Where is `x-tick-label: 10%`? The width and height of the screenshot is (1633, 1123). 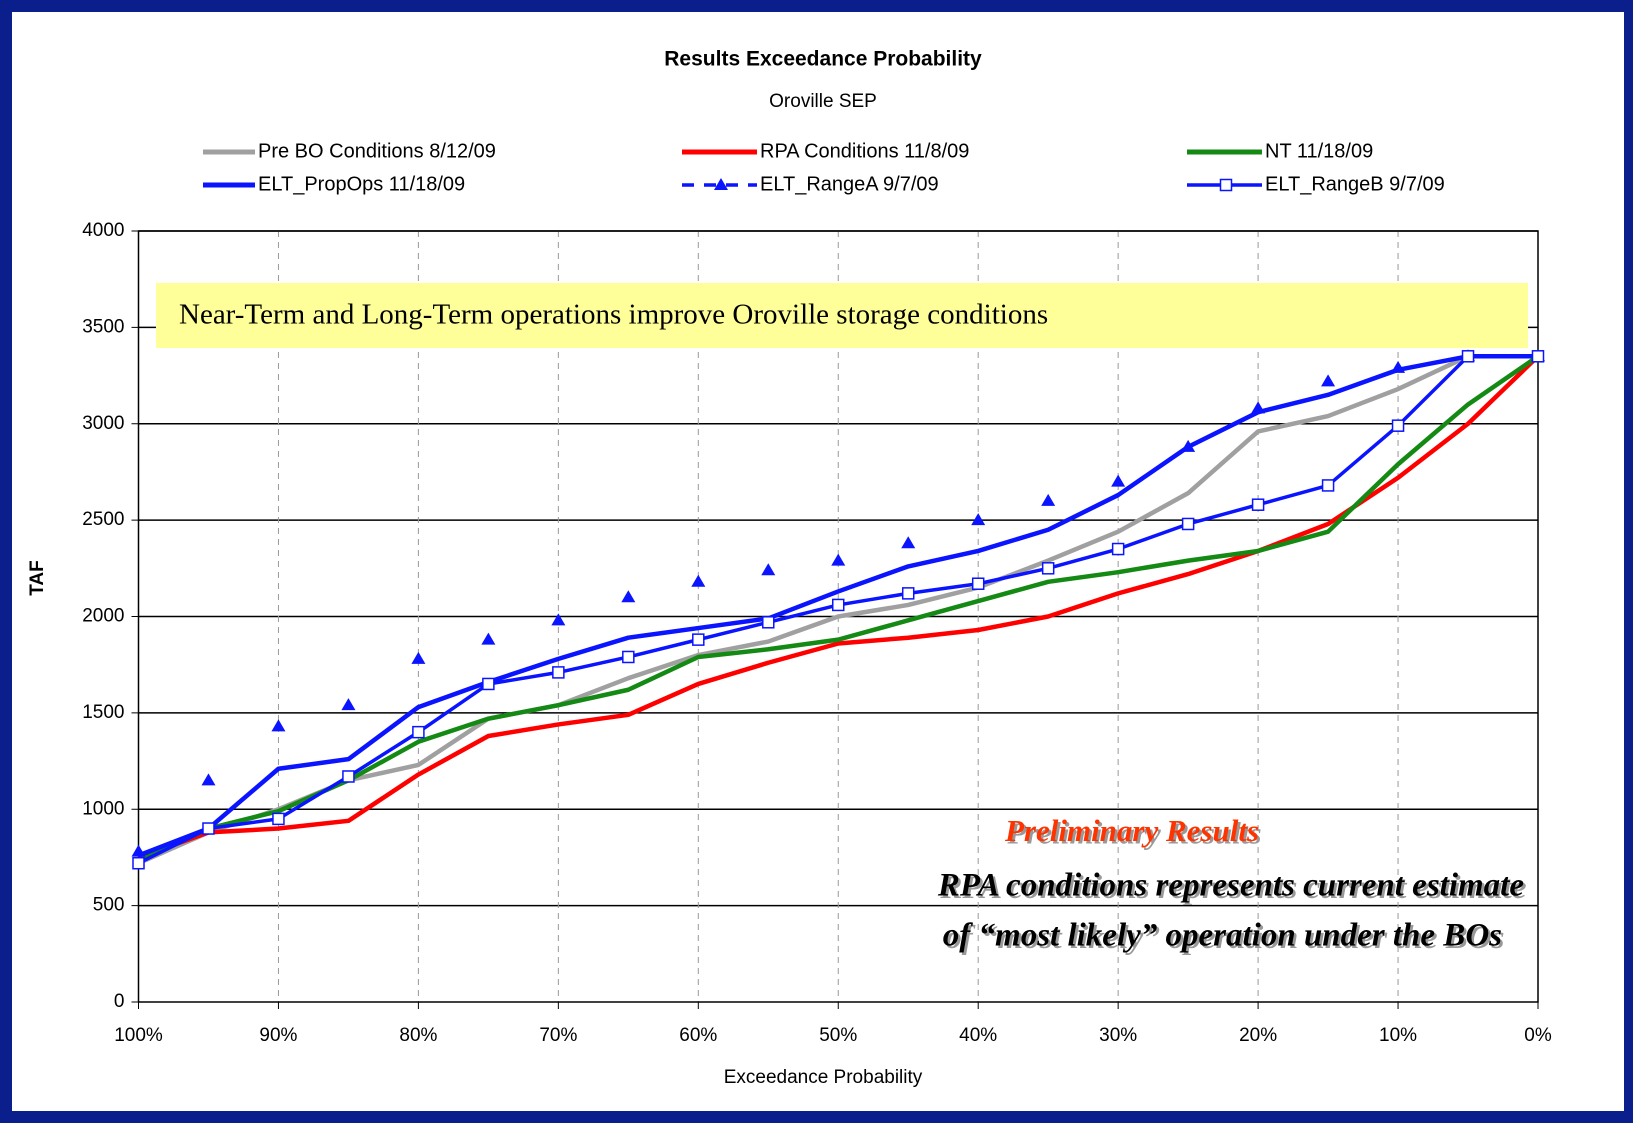 x-tick-label: 10% is located at coordinates (1398, 1035).